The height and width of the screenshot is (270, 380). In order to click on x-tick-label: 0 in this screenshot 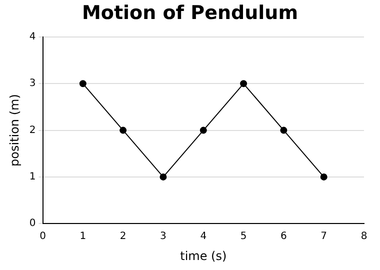, I will do `click(43, 236)`.